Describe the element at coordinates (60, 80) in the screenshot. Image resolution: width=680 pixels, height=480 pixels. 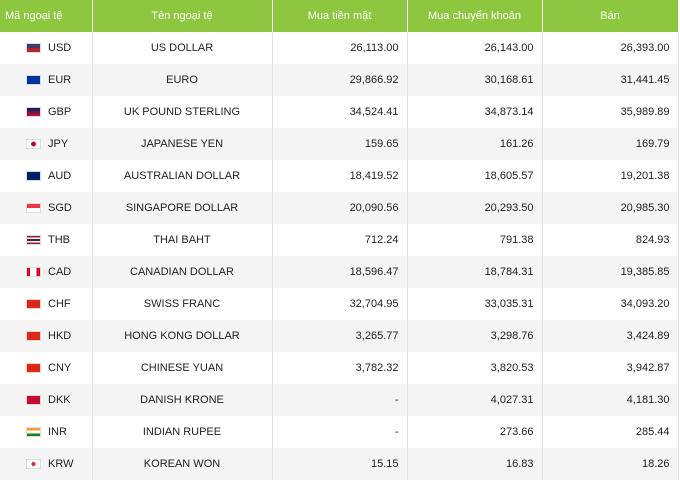
I see `currency-code: EUR` at that location.